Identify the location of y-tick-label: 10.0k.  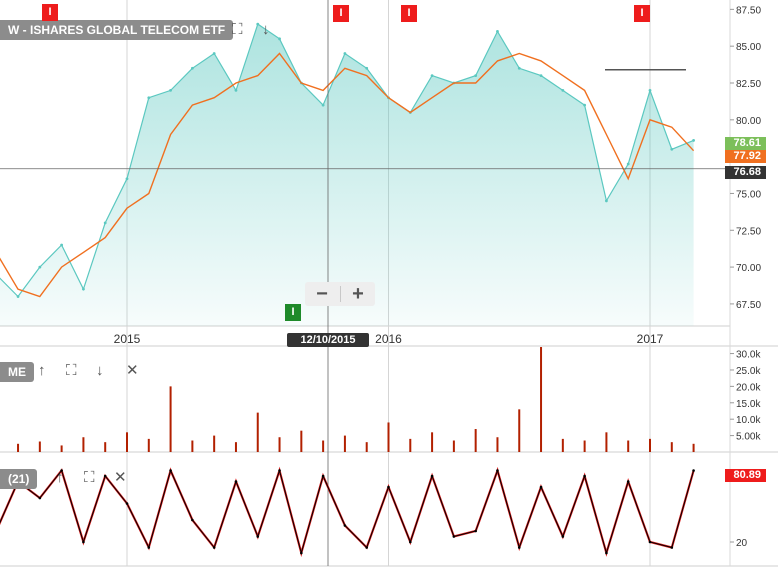
(748, 420).